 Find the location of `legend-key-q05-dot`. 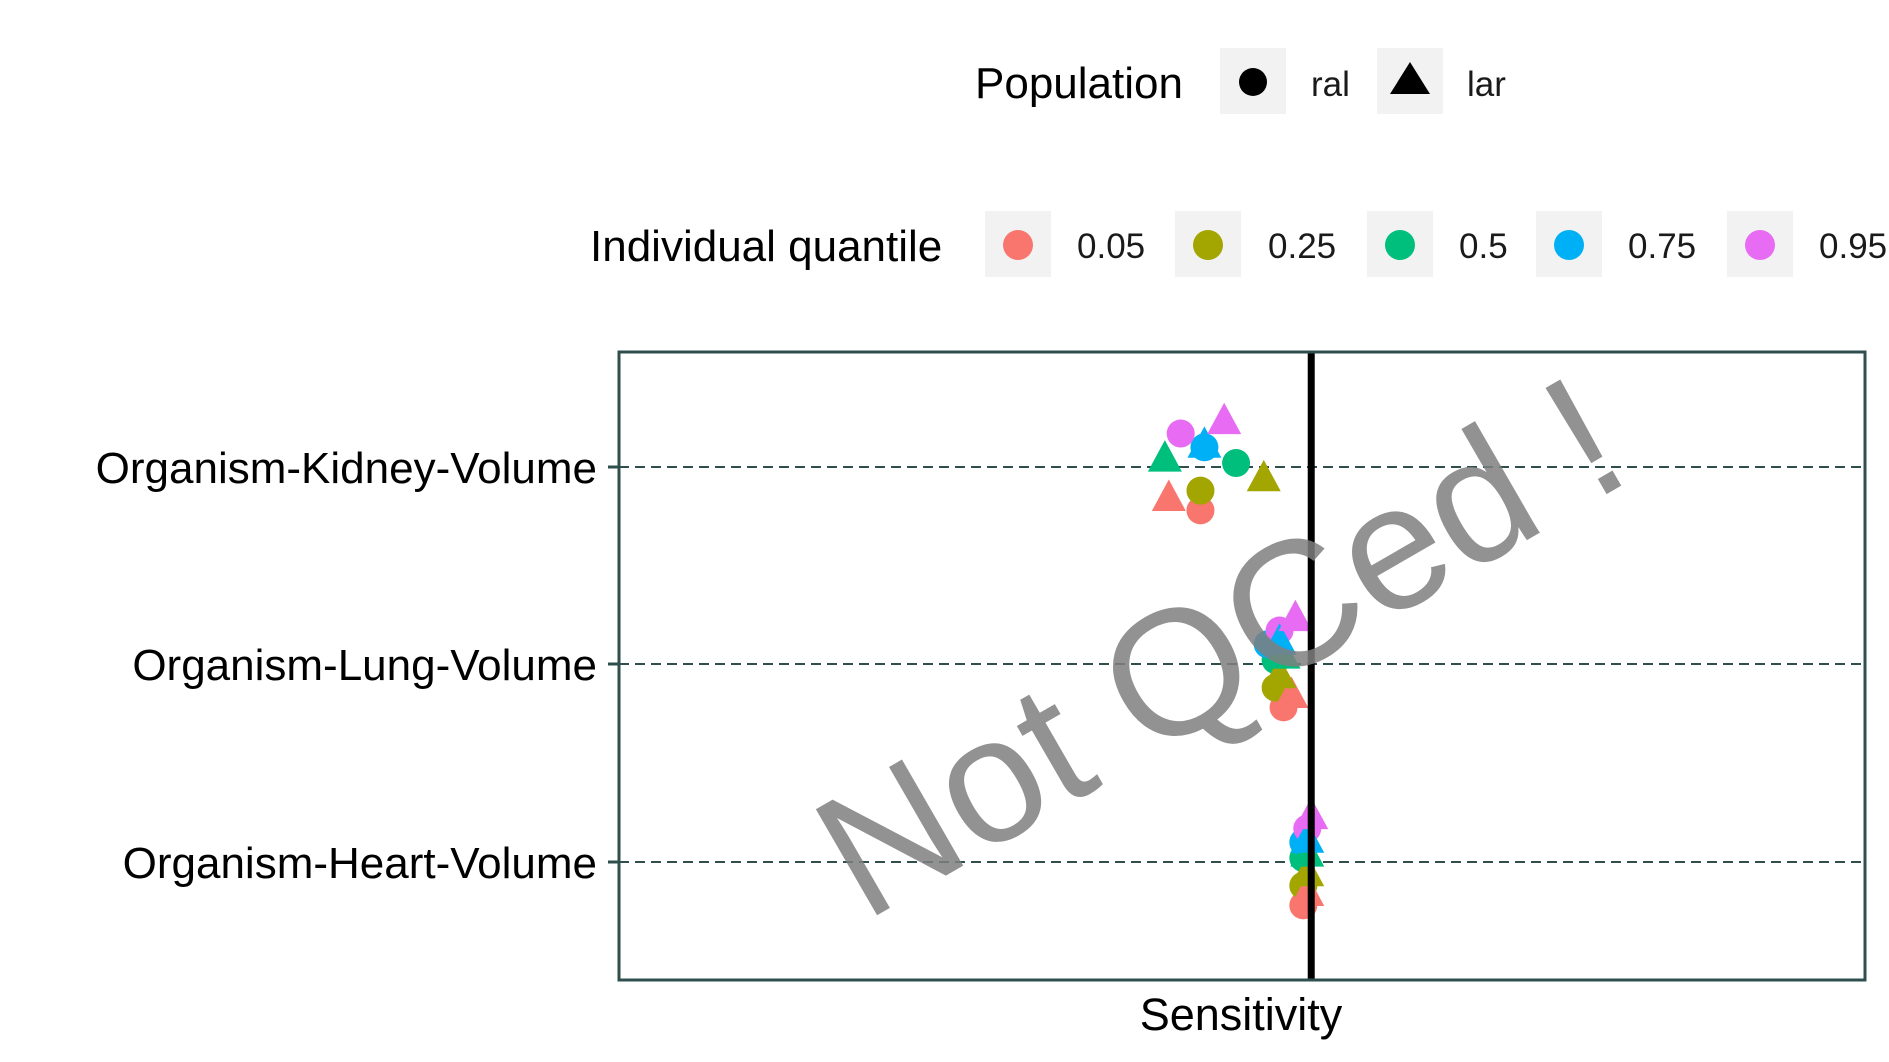

legend-key-q05-dot is located at coordinates (1400, 245).